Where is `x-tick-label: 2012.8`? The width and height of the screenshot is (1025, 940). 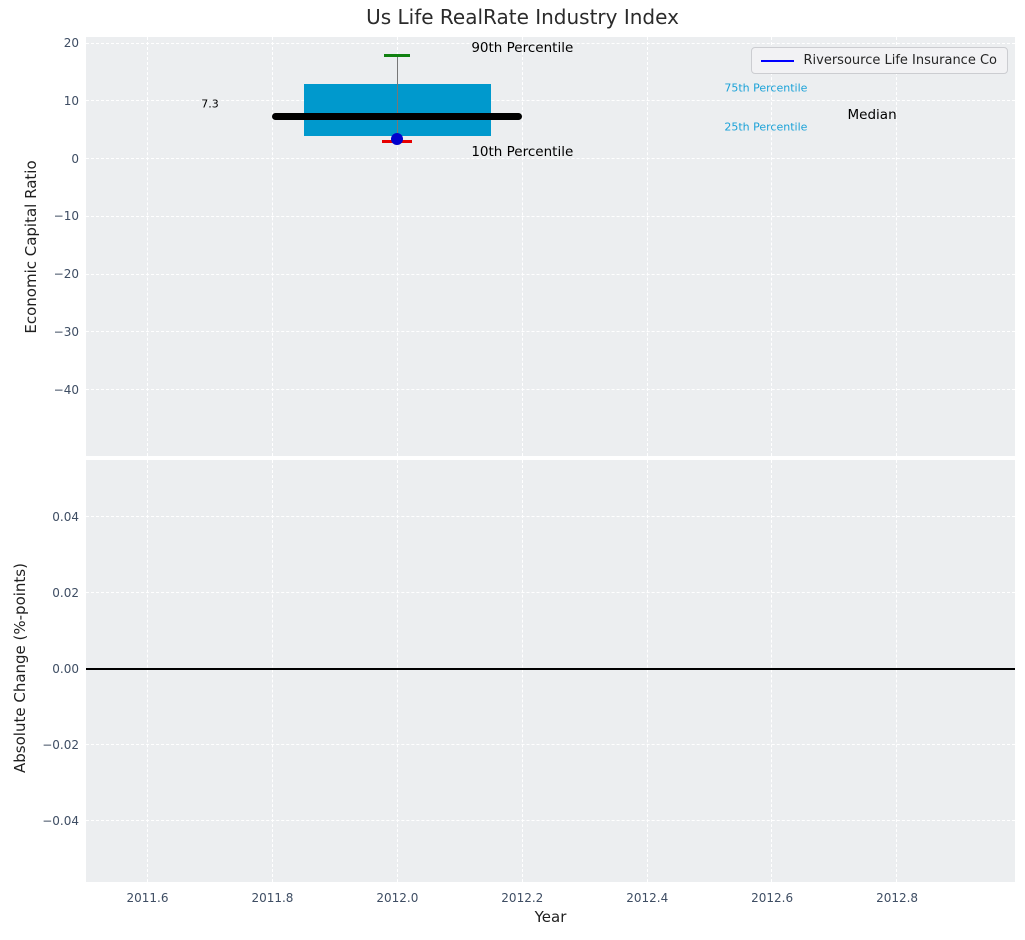
x-tick-label: 2012.8 is located at coordinates (897, 898).